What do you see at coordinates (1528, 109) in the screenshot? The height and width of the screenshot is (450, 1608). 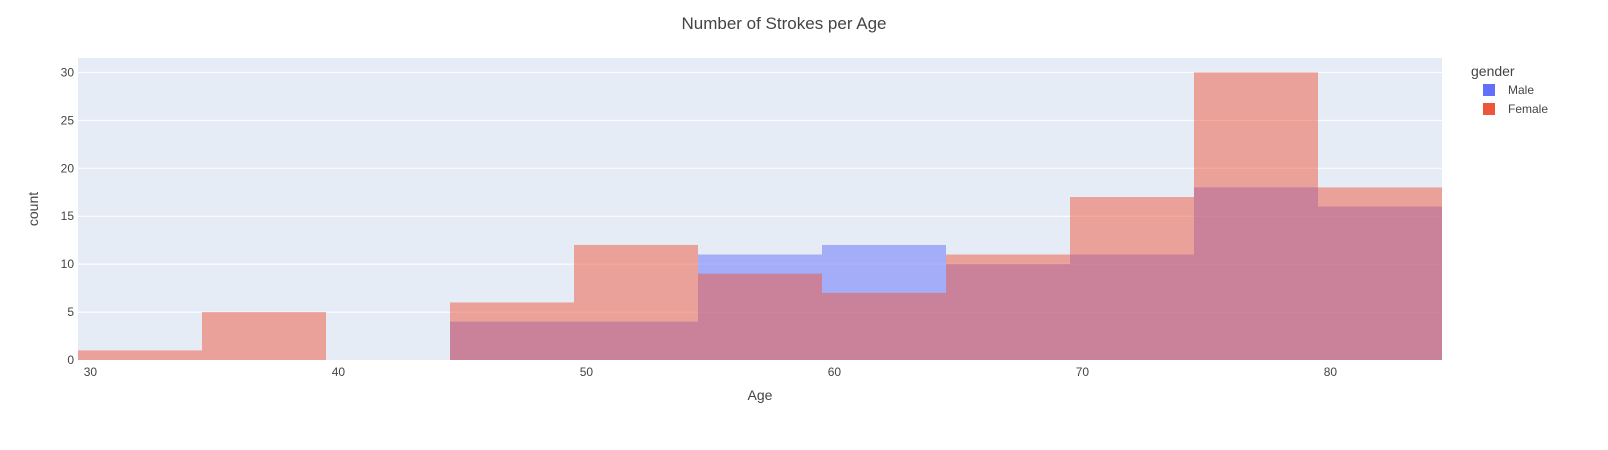 I see `legend-label-female: Female` at bounding box center [1528, 109].